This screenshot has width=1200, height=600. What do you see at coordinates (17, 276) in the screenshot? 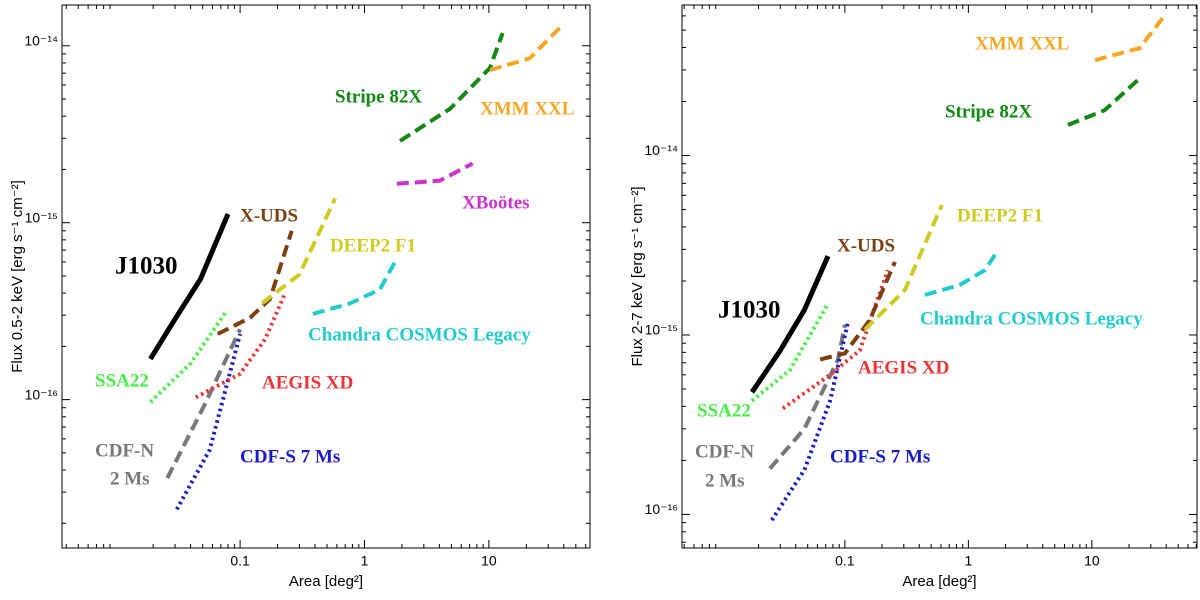
I see `y-axis-label: Flux 0.5-2 keV [erg s⁻¹ cm⁻²]` at bounding box center [17, 276].